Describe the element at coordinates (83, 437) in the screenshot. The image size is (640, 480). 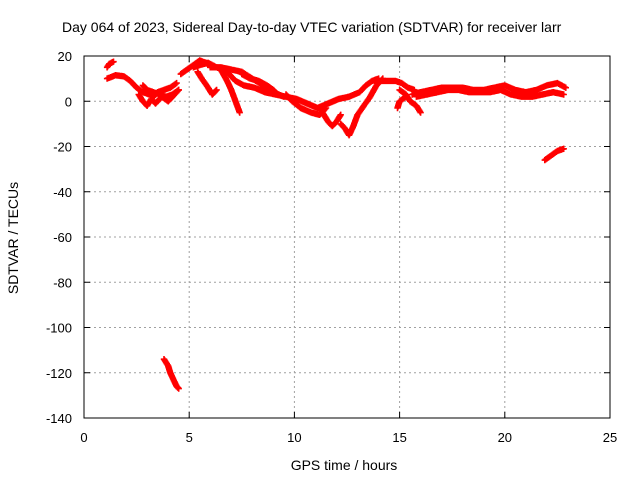
I see `x-tick-label: 0` at that location.